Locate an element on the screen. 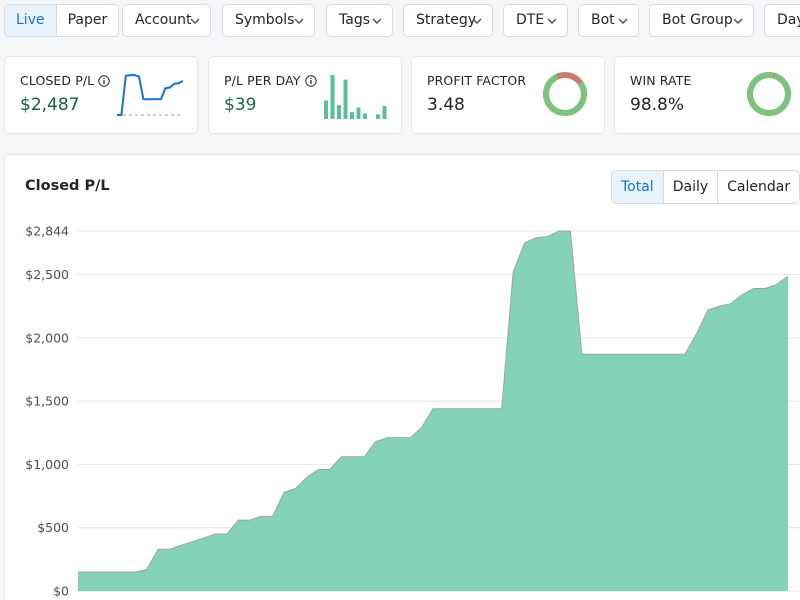 The width and height of the screenshot is (800, 600). win-rate-value: 98.8% is located at coordinates (657, 105).